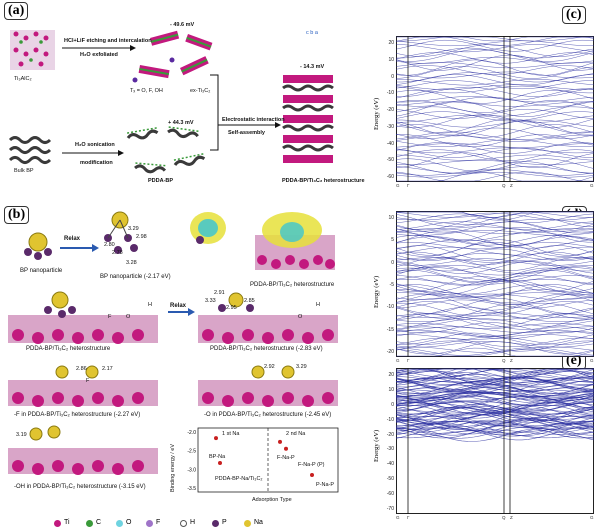  What do you see at coordinates (268, 386) in the screenshot?
I see `hetero-o` at bounding box center [268, 386].